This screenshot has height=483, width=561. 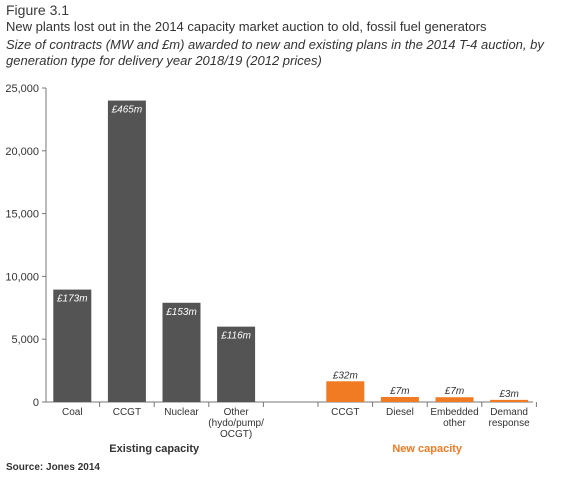 What do you see at coordinates (508, 394) in the screenshot?
I see `data-label: £3m` at bounding box center [508, 394].